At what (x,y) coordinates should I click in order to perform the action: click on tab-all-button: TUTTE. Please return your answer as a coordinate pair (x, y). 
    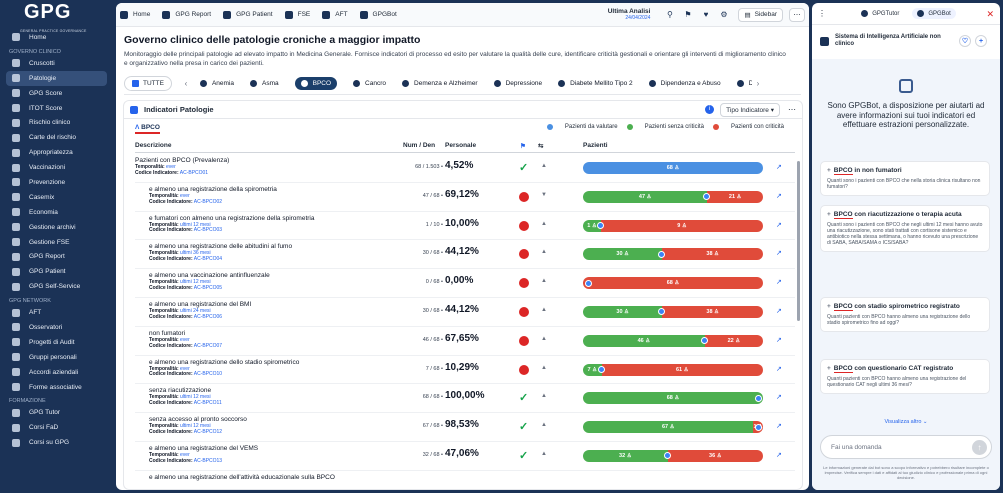
    Looking at the image, I should click on (148, 83).